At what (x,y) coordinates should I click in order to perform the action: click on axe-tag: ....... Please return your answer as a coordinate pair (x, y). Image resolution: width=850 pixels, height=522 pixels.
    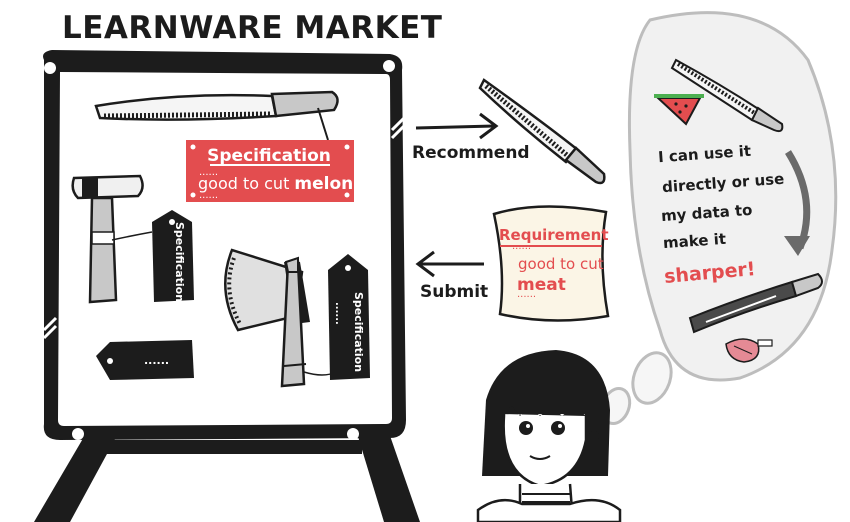
    Looking at the image, I should click on (349, 317).